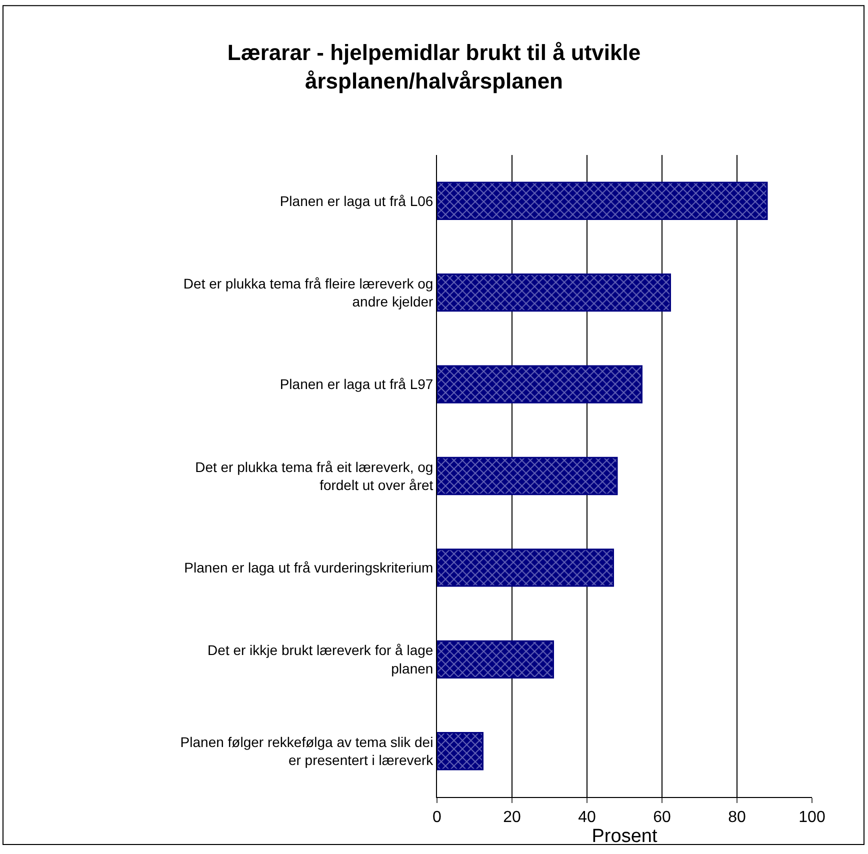  Describe the element at coordinates (307, 751) in the screenshot. I see `y-tick-label: Planen følger rekkefølga av tema slik dei er presentert i læreverk` at that location.